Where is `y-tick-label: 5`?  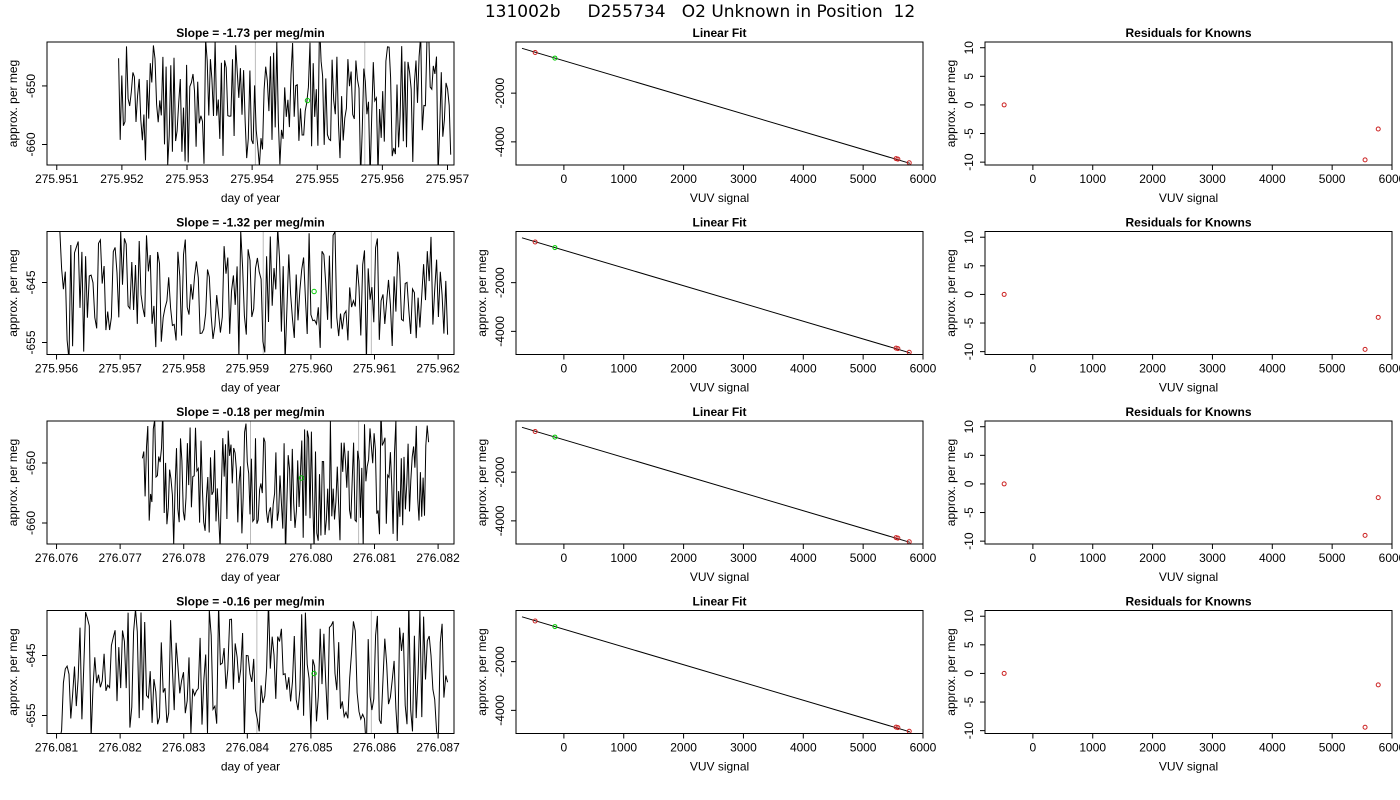 y-tick-label: 5 is located at coordinates (969, 265).